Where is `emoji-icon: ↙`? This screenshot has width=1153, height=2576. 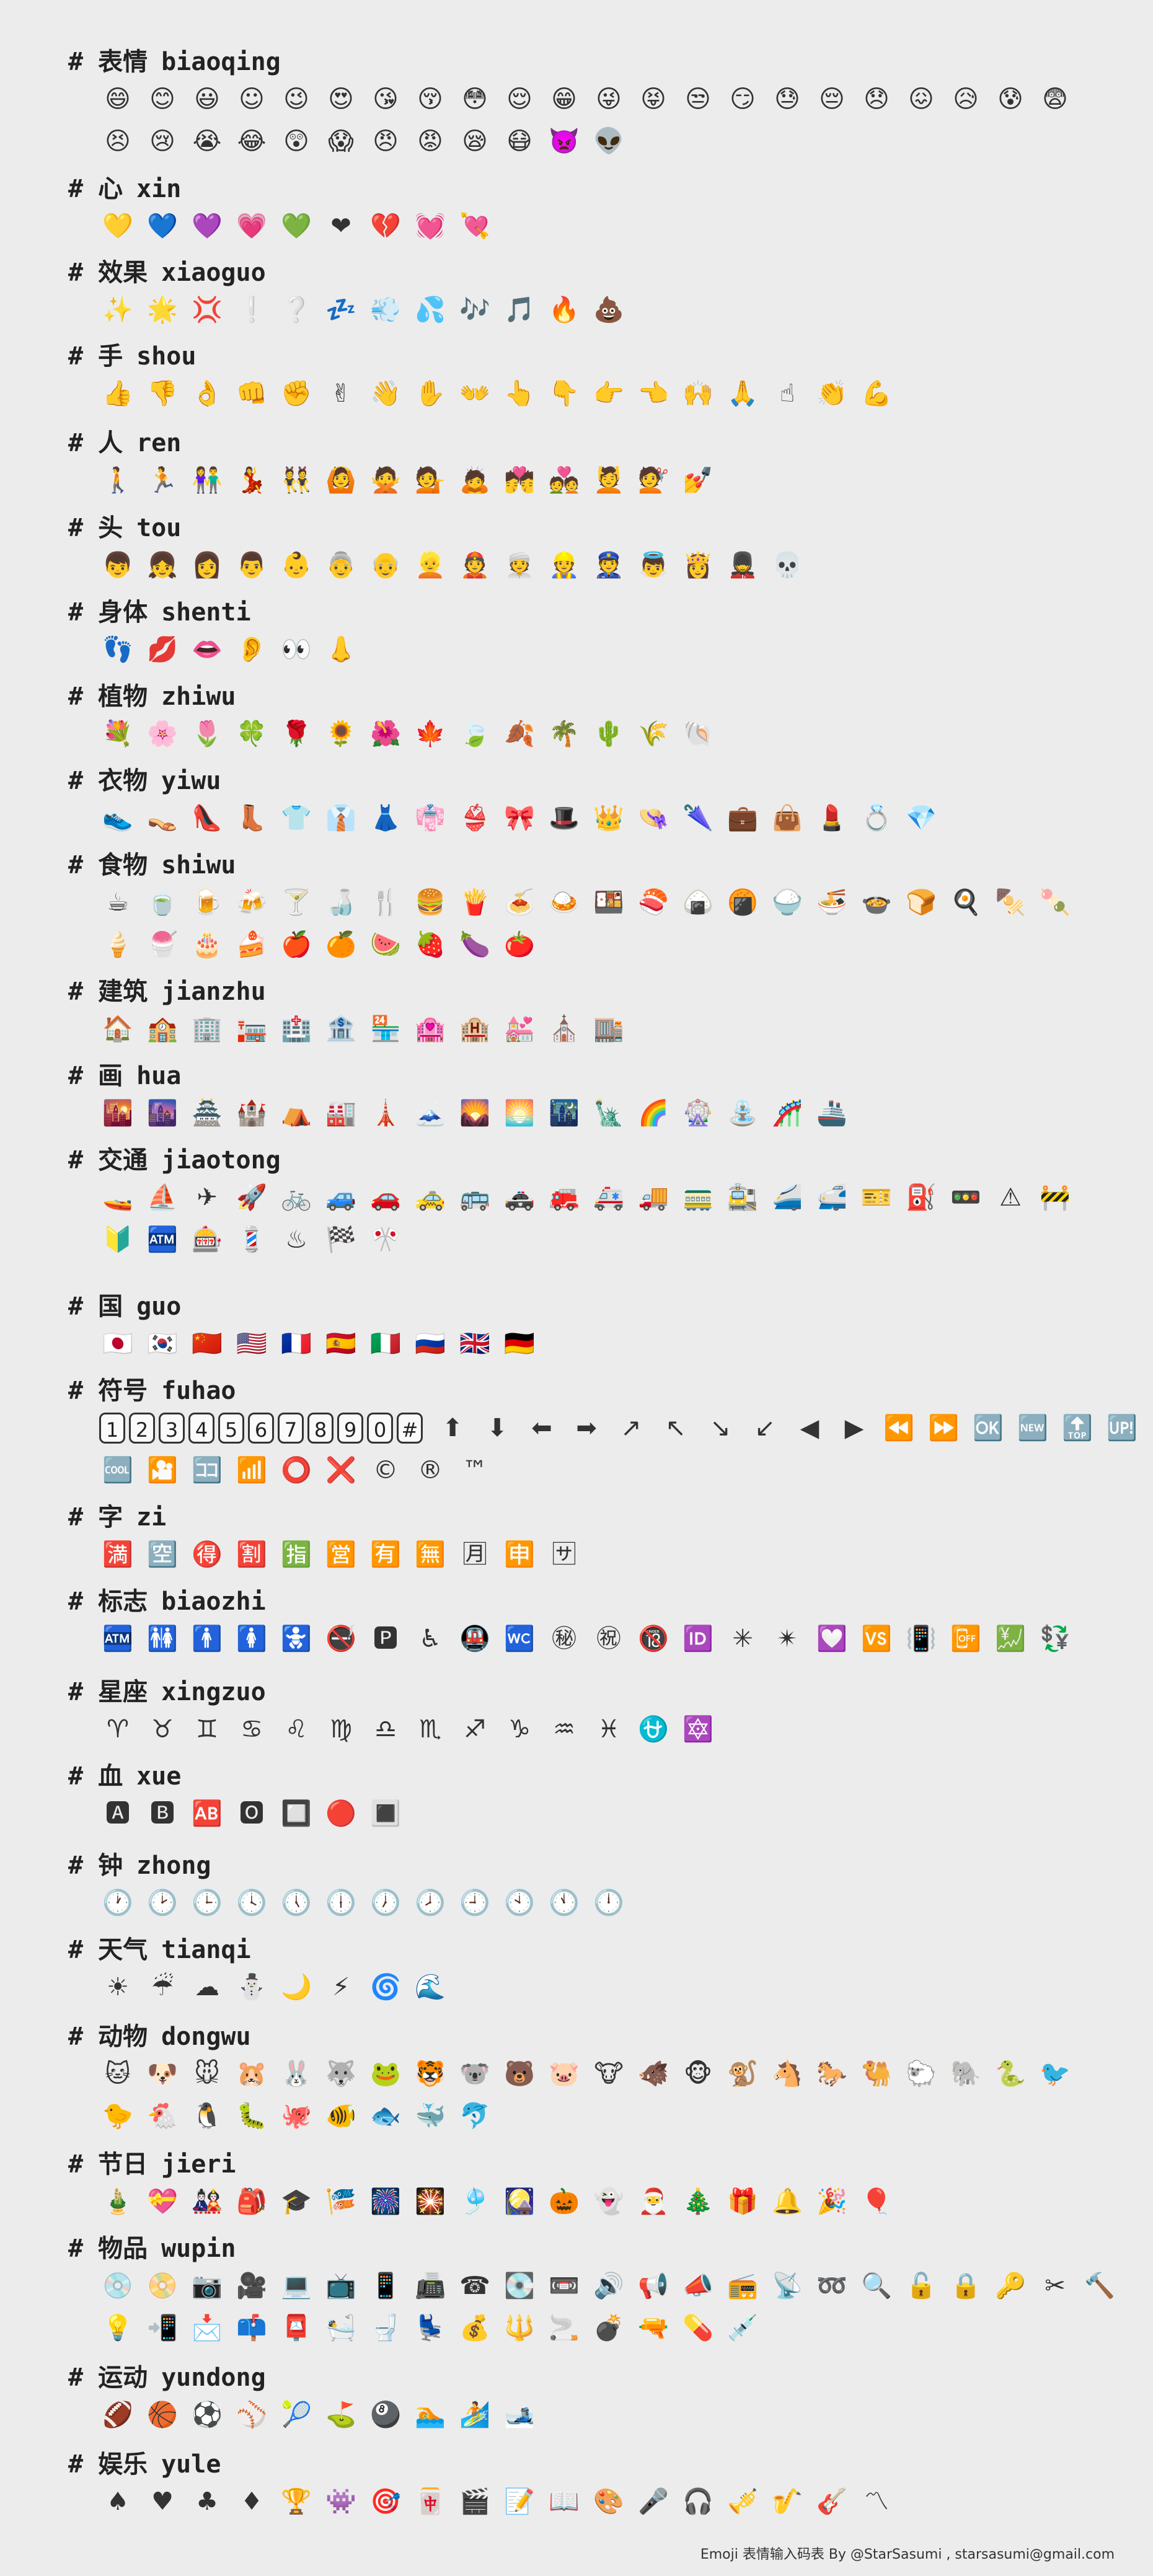
emoji-icon: ↙ is located at coordinates (764, 1428).